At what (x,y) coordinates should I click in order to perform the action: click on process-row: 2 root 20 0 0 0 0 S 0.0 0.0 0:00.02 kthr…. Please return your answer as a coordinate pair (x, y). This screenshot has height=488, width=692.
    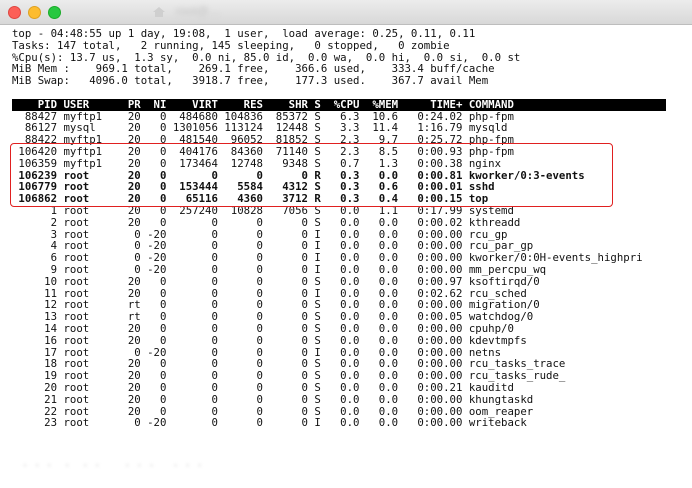
    Looking at the image, I should click on (266, 222).